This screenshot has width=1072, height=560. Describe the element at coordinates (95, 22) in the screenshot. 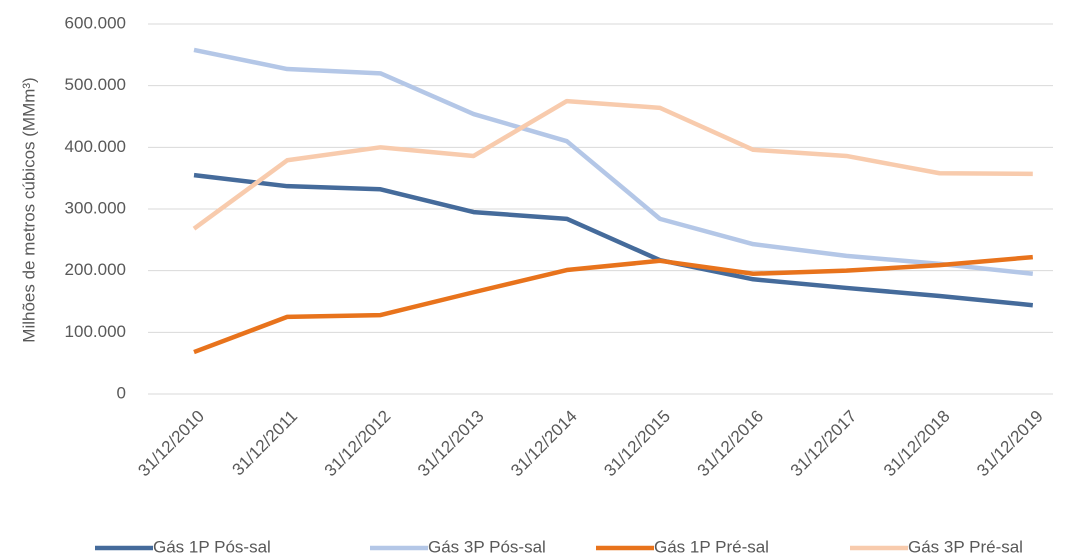

I see `y-tick-label: 600.000` at that location.